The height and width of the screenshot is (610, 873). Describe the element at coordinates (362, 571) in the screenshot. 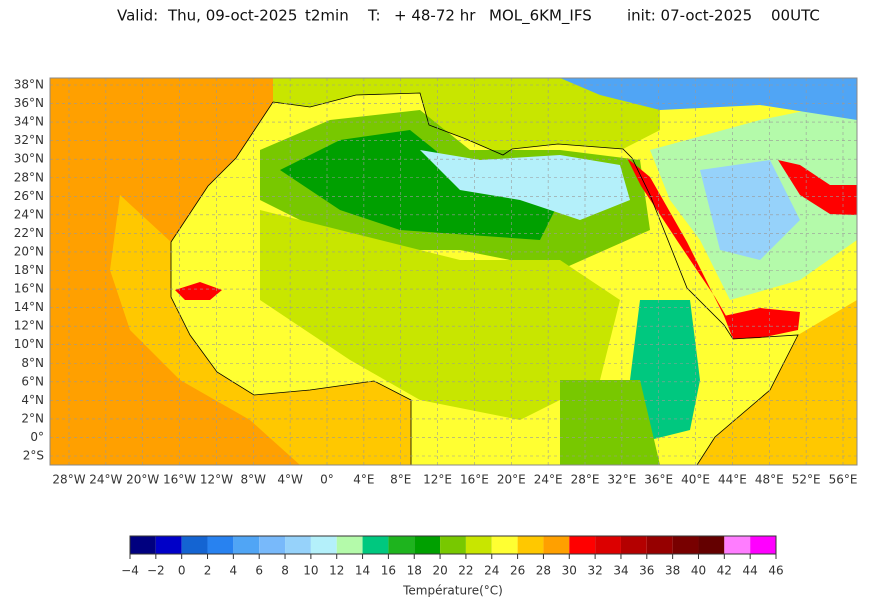

I see `colorbar-tick-label: 14` at that location.